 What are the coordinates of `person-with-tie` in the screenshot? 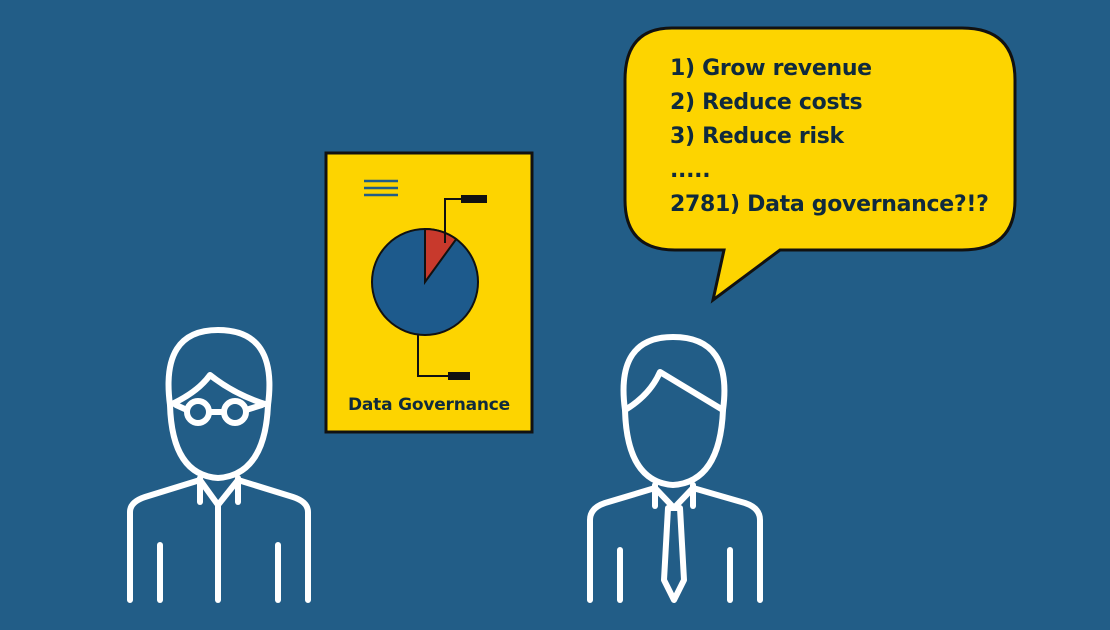 It's located at (675, 468).